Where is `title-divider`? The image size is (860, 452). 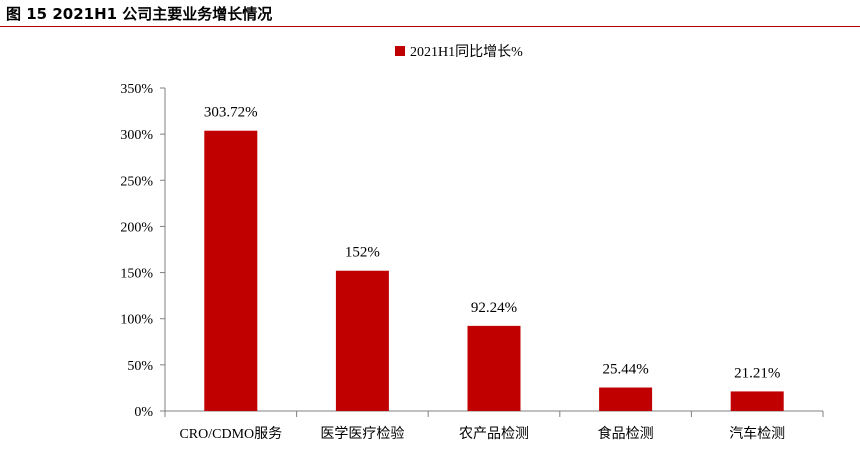 title-divider is located at coordinates (430, 26).